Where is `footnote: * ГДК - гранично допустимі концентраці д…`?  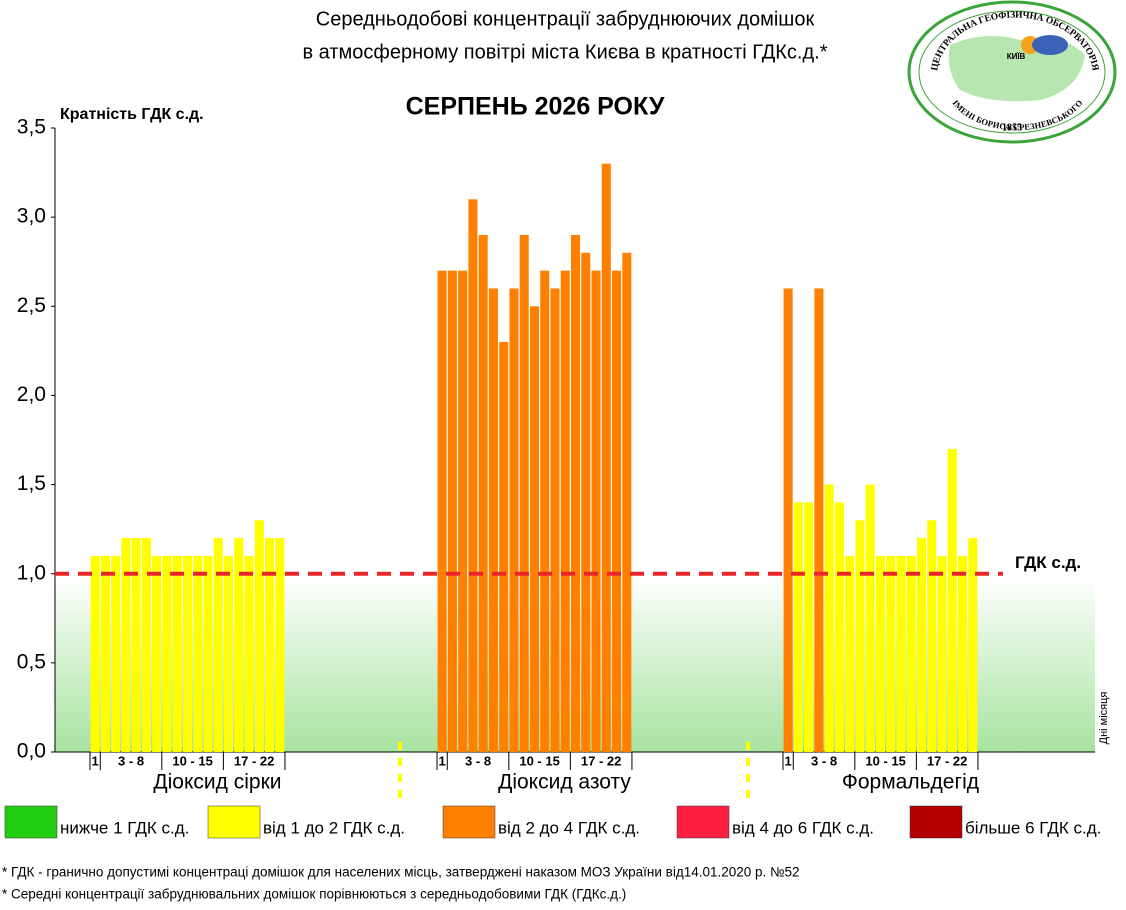
footnote: * ГДК - гранично допустимі концентраці д… is located at coordinates (401, 872).